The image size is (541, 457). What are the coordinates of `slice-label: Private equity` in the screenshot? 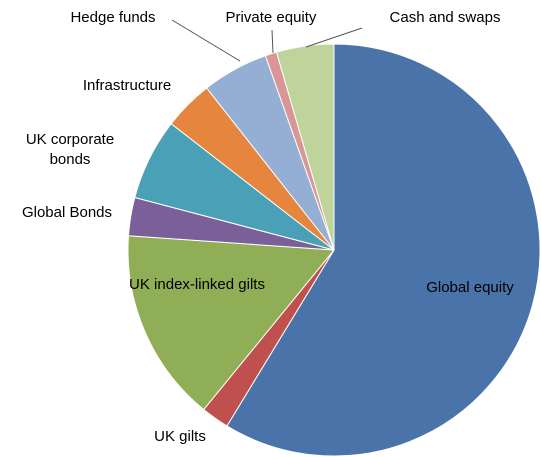 It's located at (271, 17).